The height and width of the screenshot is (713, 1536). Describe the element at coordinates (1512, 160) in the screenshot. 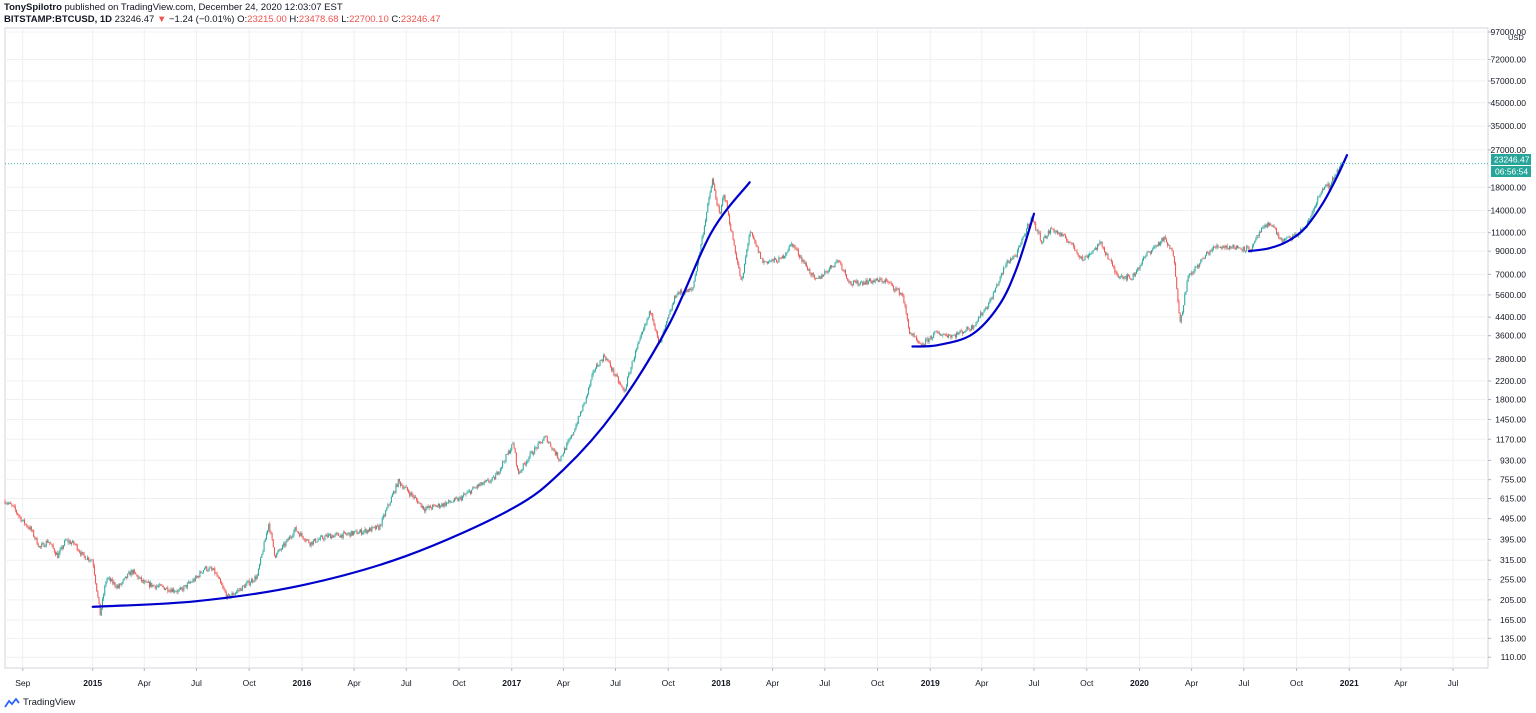

I see `last-price-badge-text: 23246.47` at that location.